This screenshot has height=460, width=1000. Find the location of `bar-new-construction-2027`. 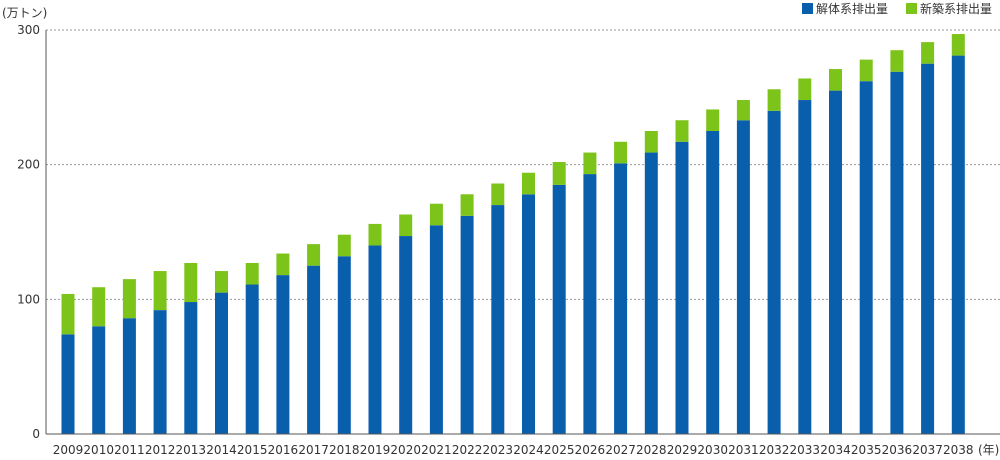

bar-new-construction-2027 is located at coordinates (621, 152).